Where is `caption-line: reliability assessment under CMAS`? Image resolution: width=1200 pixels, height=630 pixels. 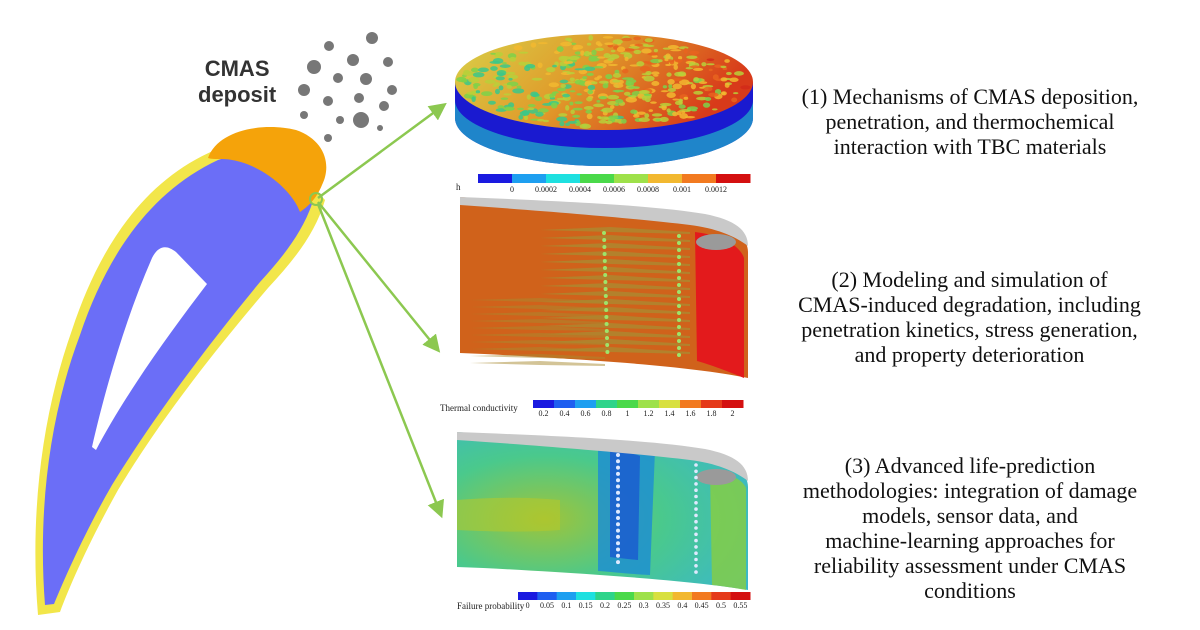
caption-line: reliability assessment under CMAS is located at coordinates (970, 565).